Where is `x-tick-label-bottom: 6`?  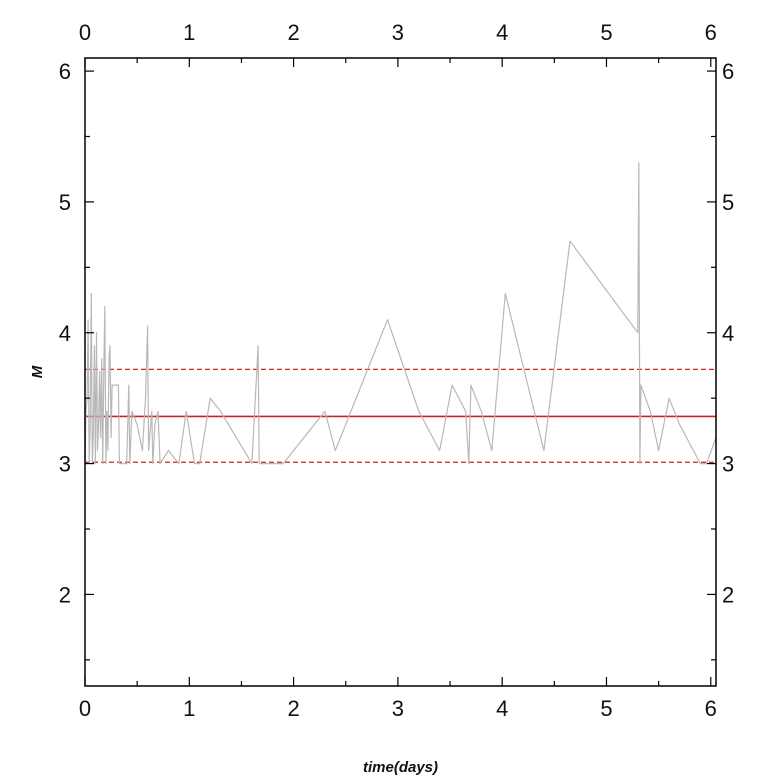
x-tick-label-bottom: 6 is located at coordinates (711, 708).